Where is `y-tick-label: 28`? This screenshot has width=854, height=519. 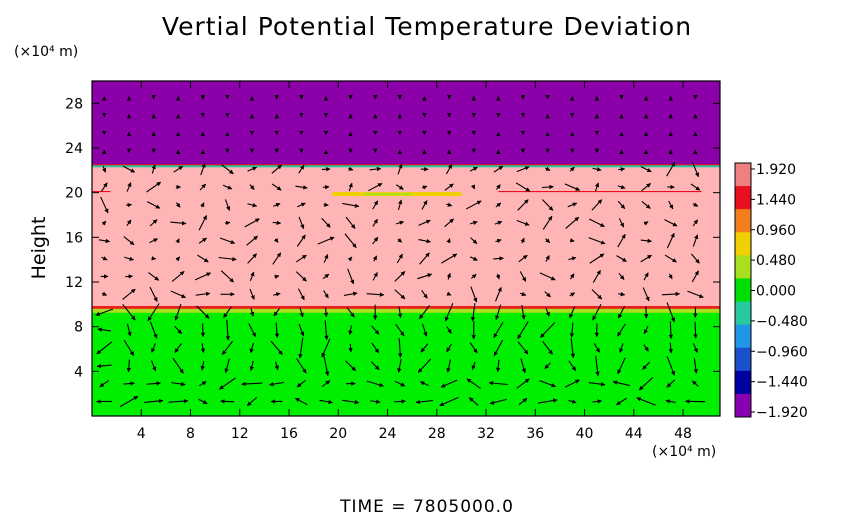 y-tick-label: 28 is located at coordinates (74, 104).